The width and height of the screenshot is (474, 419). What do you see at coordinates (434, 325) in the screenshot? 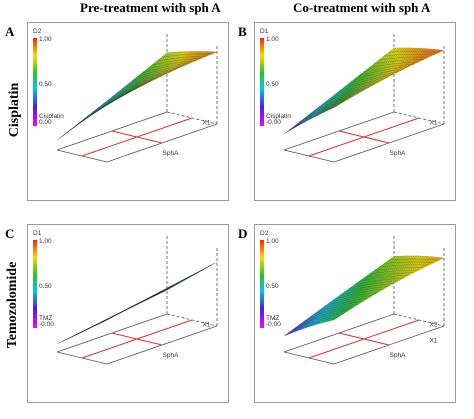
I see `x-axis-label: X2` at bounding box center [434, 325].